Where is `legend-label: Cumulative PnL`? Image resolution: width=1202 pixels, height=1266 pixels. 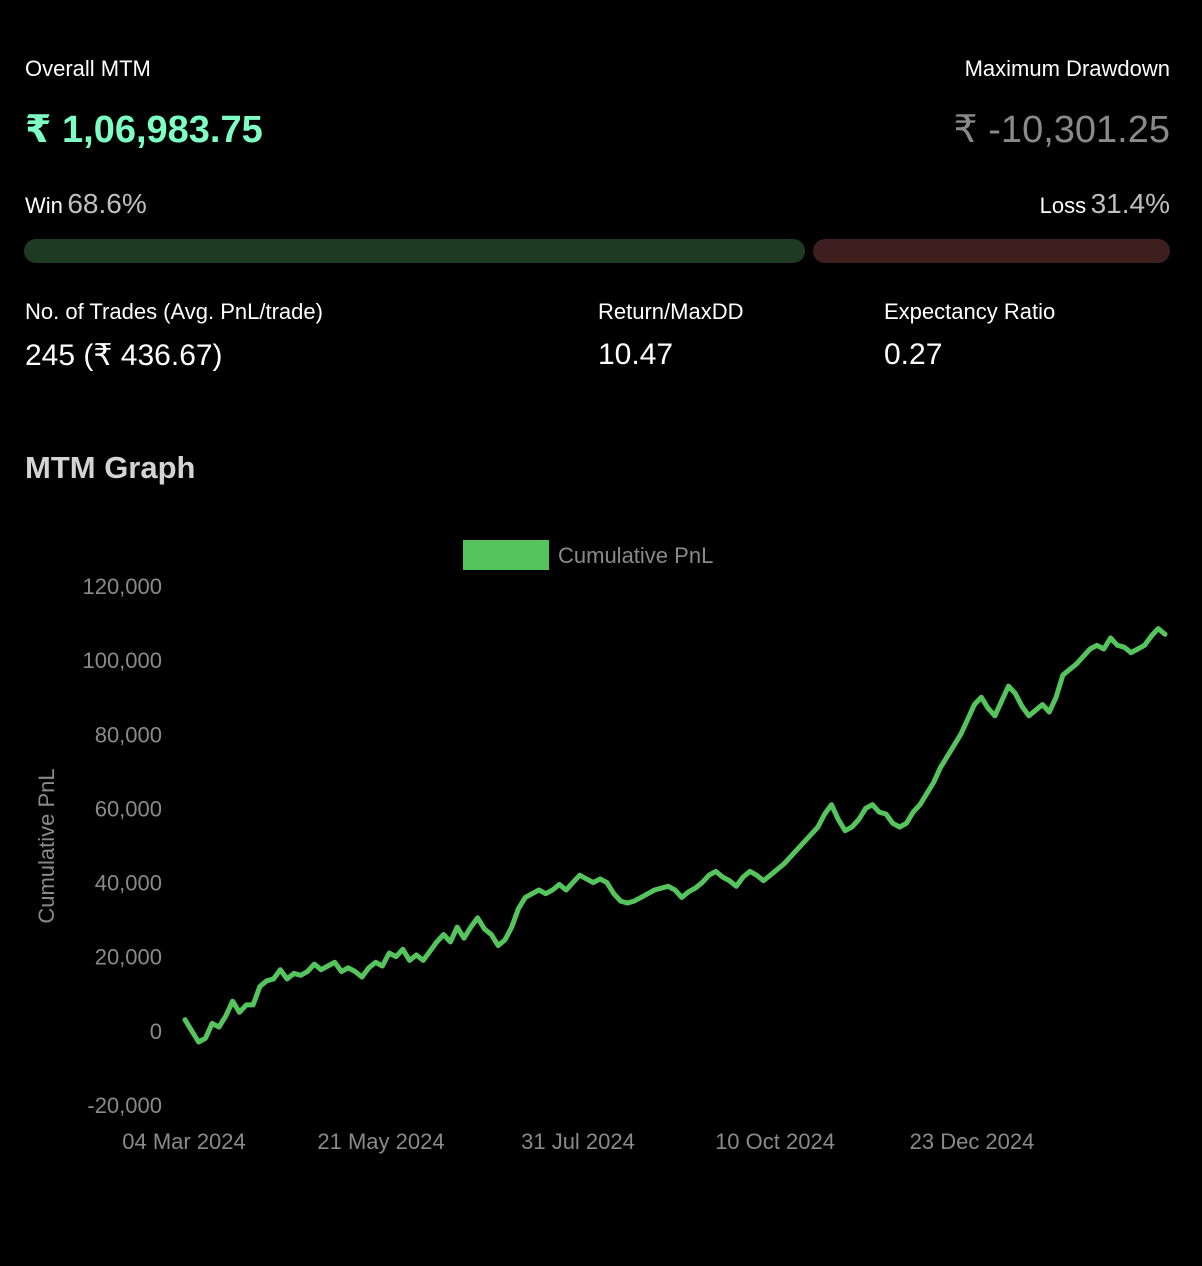 legend-label: Cumulative PnL is located at coordinates (635, 555).